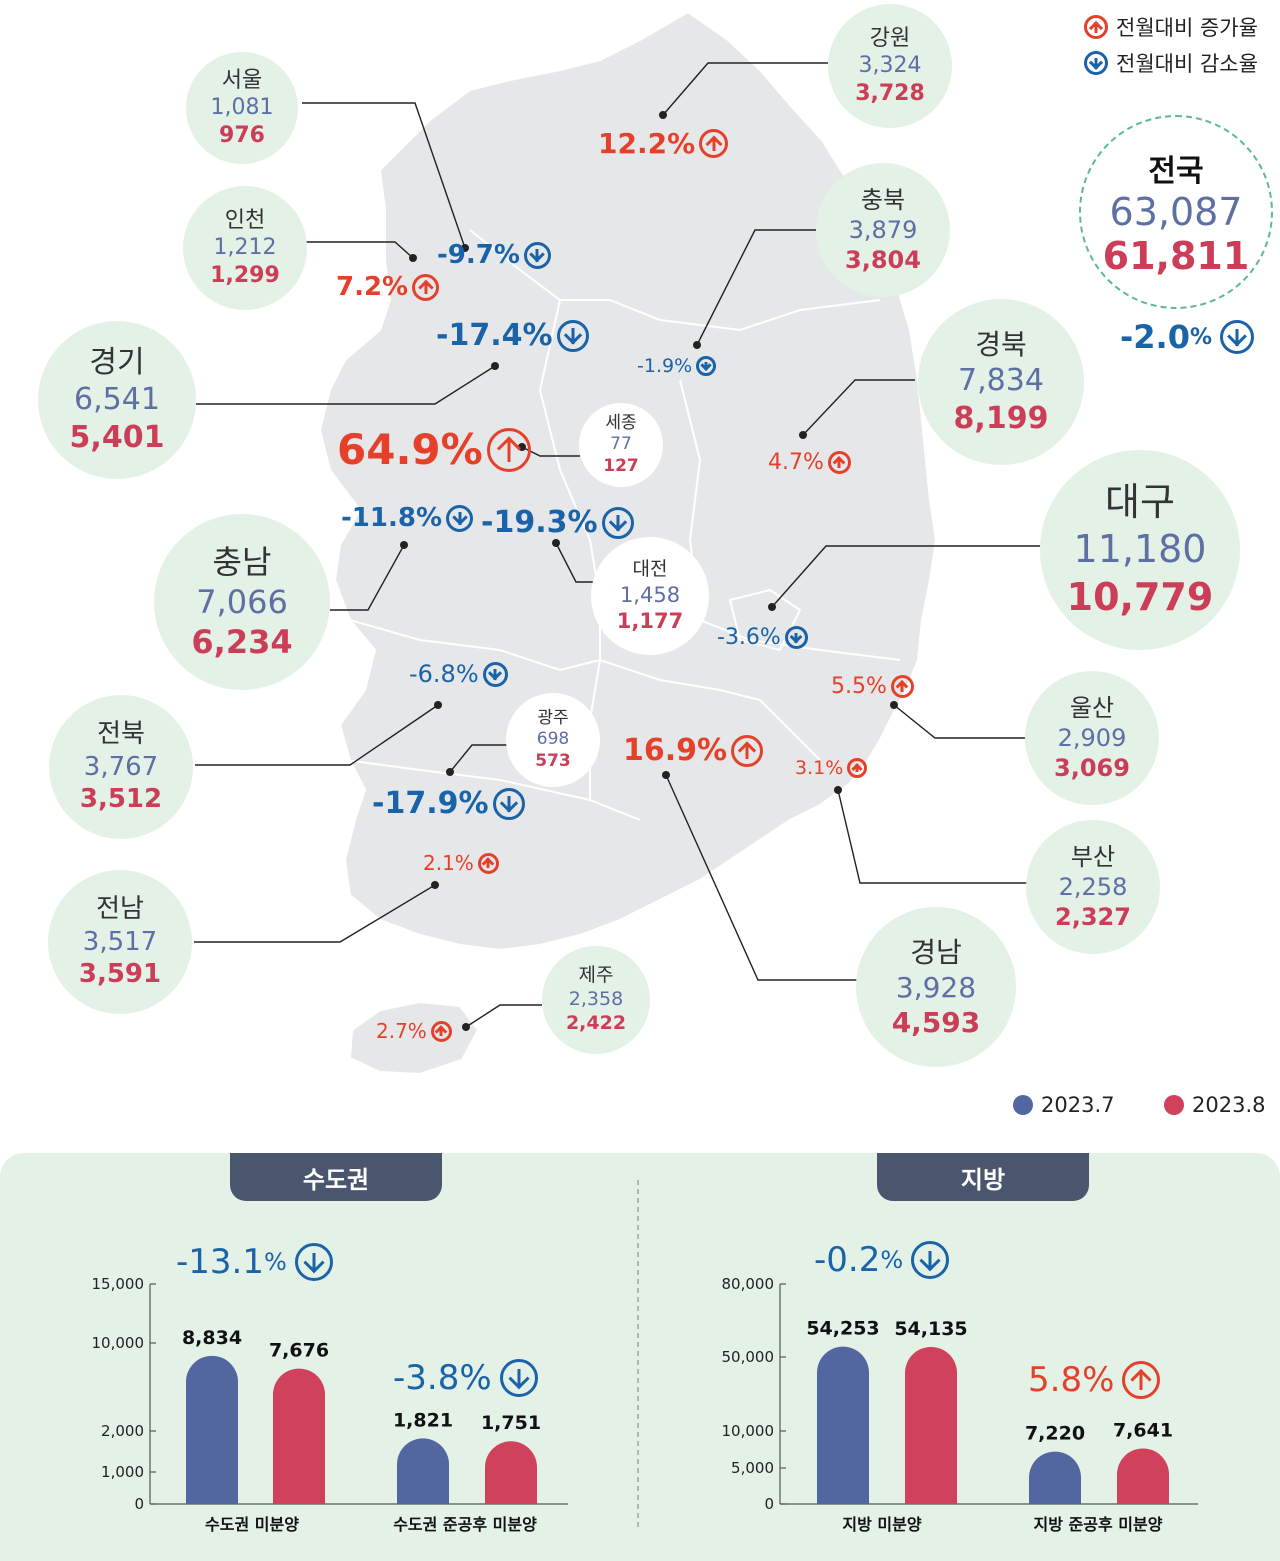 This screenshot has height=1561, width=1280. What do you see at coordinates (245, 248) in the screenshot?
I see `region-jul: 1,212` at bounding box center [245, 248].